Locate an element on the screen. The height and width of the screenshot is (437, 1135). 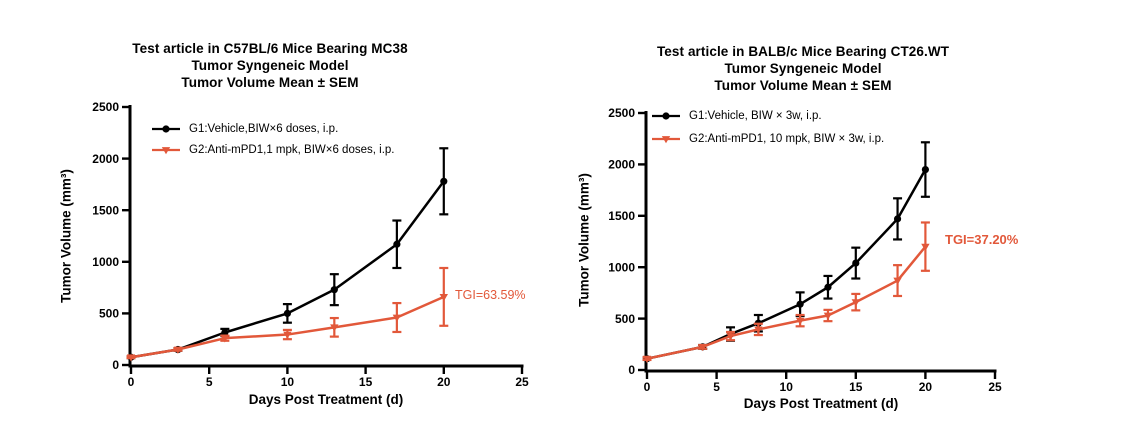
left-legend-g1-marker-icon is located at coordinates (166, 128).